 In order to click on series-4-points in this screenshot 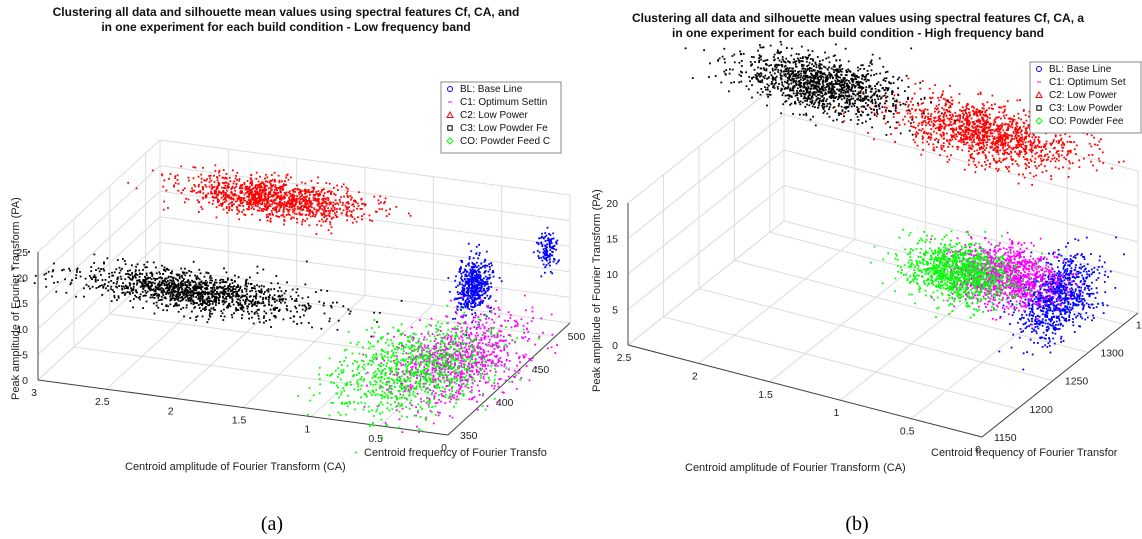, I will do `click(418, 379)`.